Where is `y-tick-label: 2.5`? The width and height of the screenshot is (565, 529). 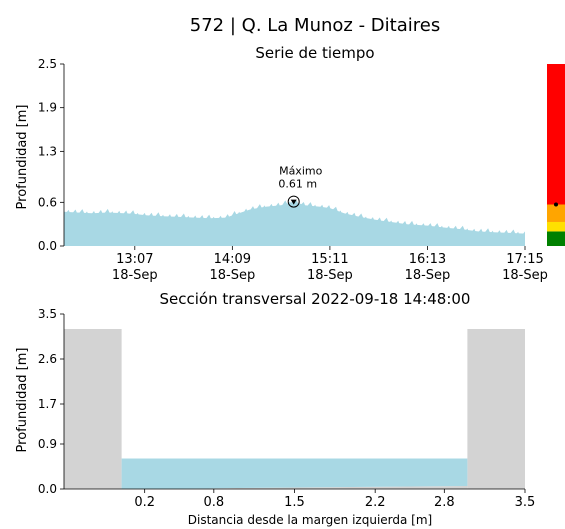 y-tick-label: 2.5 is located at coordinates (47, 64).